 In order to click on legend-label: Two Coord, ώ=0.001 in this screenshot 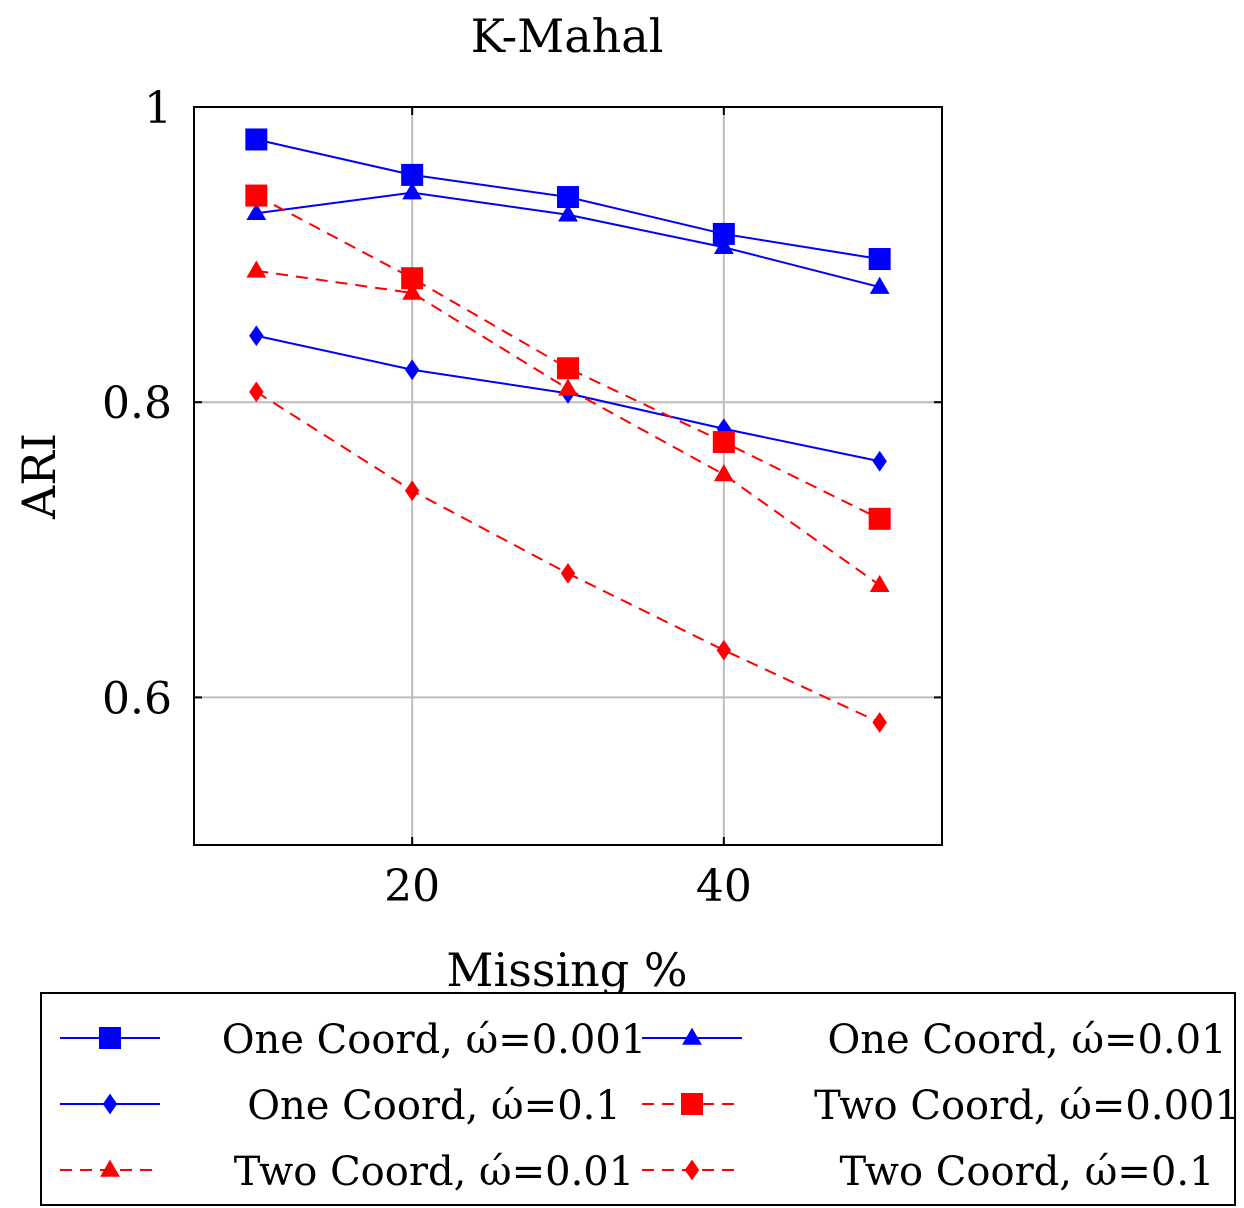, I will do `click(1024, 1106)`.